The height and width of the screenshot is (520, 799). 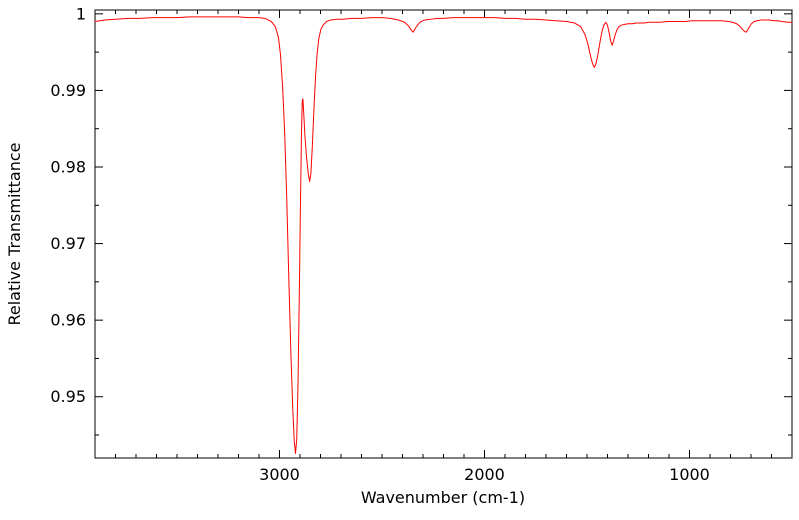 What do you see at coordinates (689, 474) in the screenshot?
I see `x-tick-label: 1000` at bounding box center [689, 474].